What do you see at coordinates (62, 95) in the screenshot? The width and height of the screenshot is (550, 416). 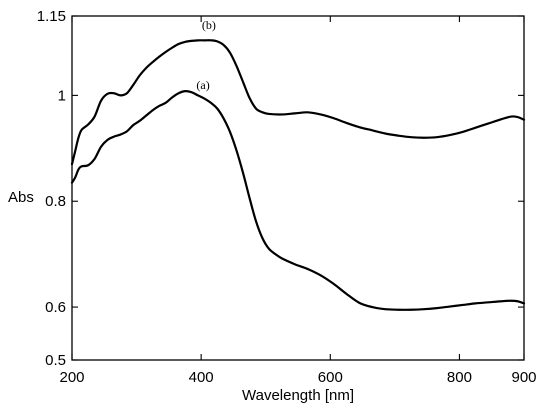 I see `y-tick-label-1: 1` at bounding box center [62, 95].